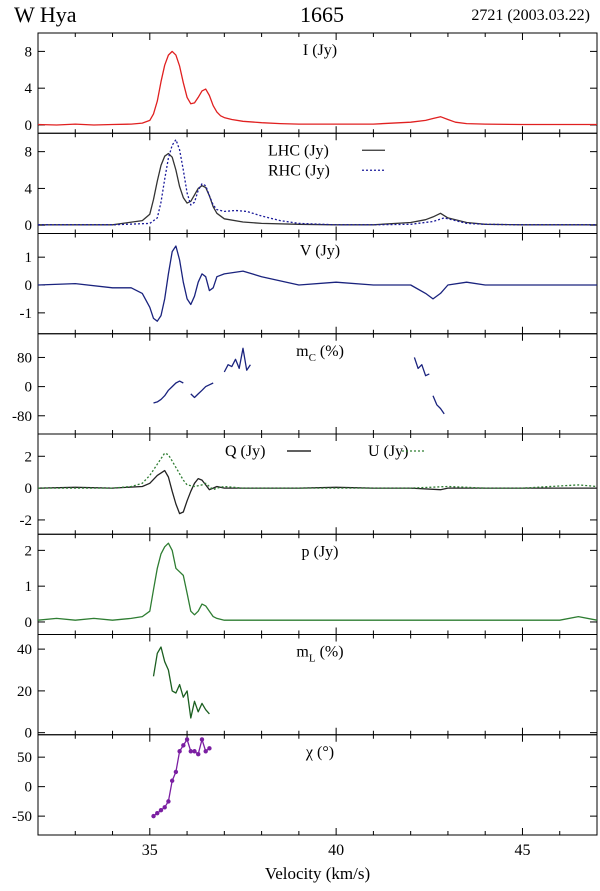  I want to click on panel-1-label: I (Jy), so click(320, 50).